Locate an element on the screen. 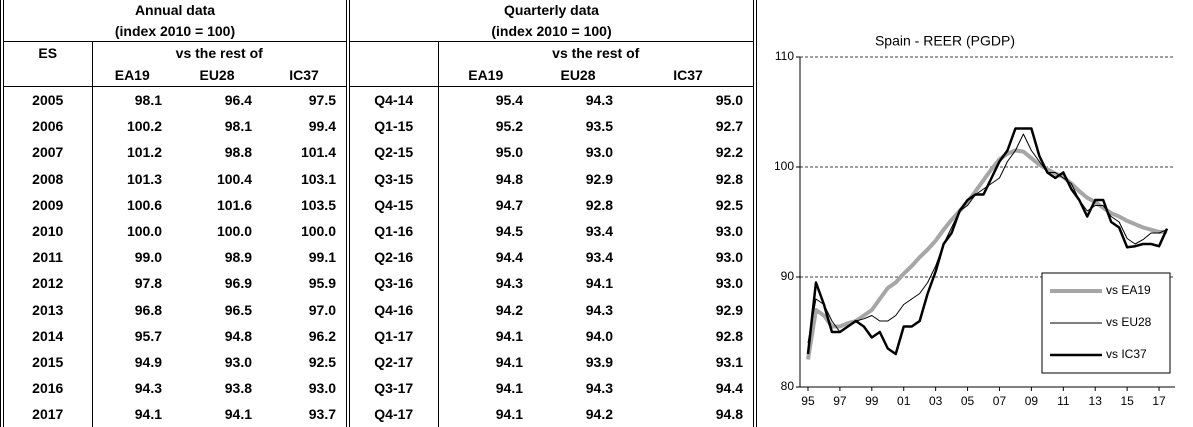  table-cell: 2011 is located at coordinates (48, 257).